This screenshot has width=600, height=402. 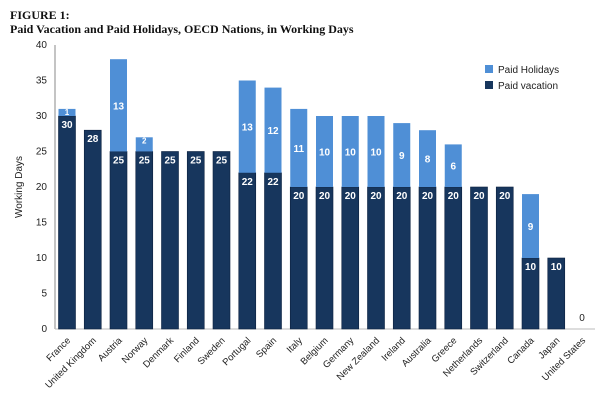 What do you see at coordinates (42, 223) in the screenshot?
I see `y-tick-label: 15` at bounding box center [42, 223].